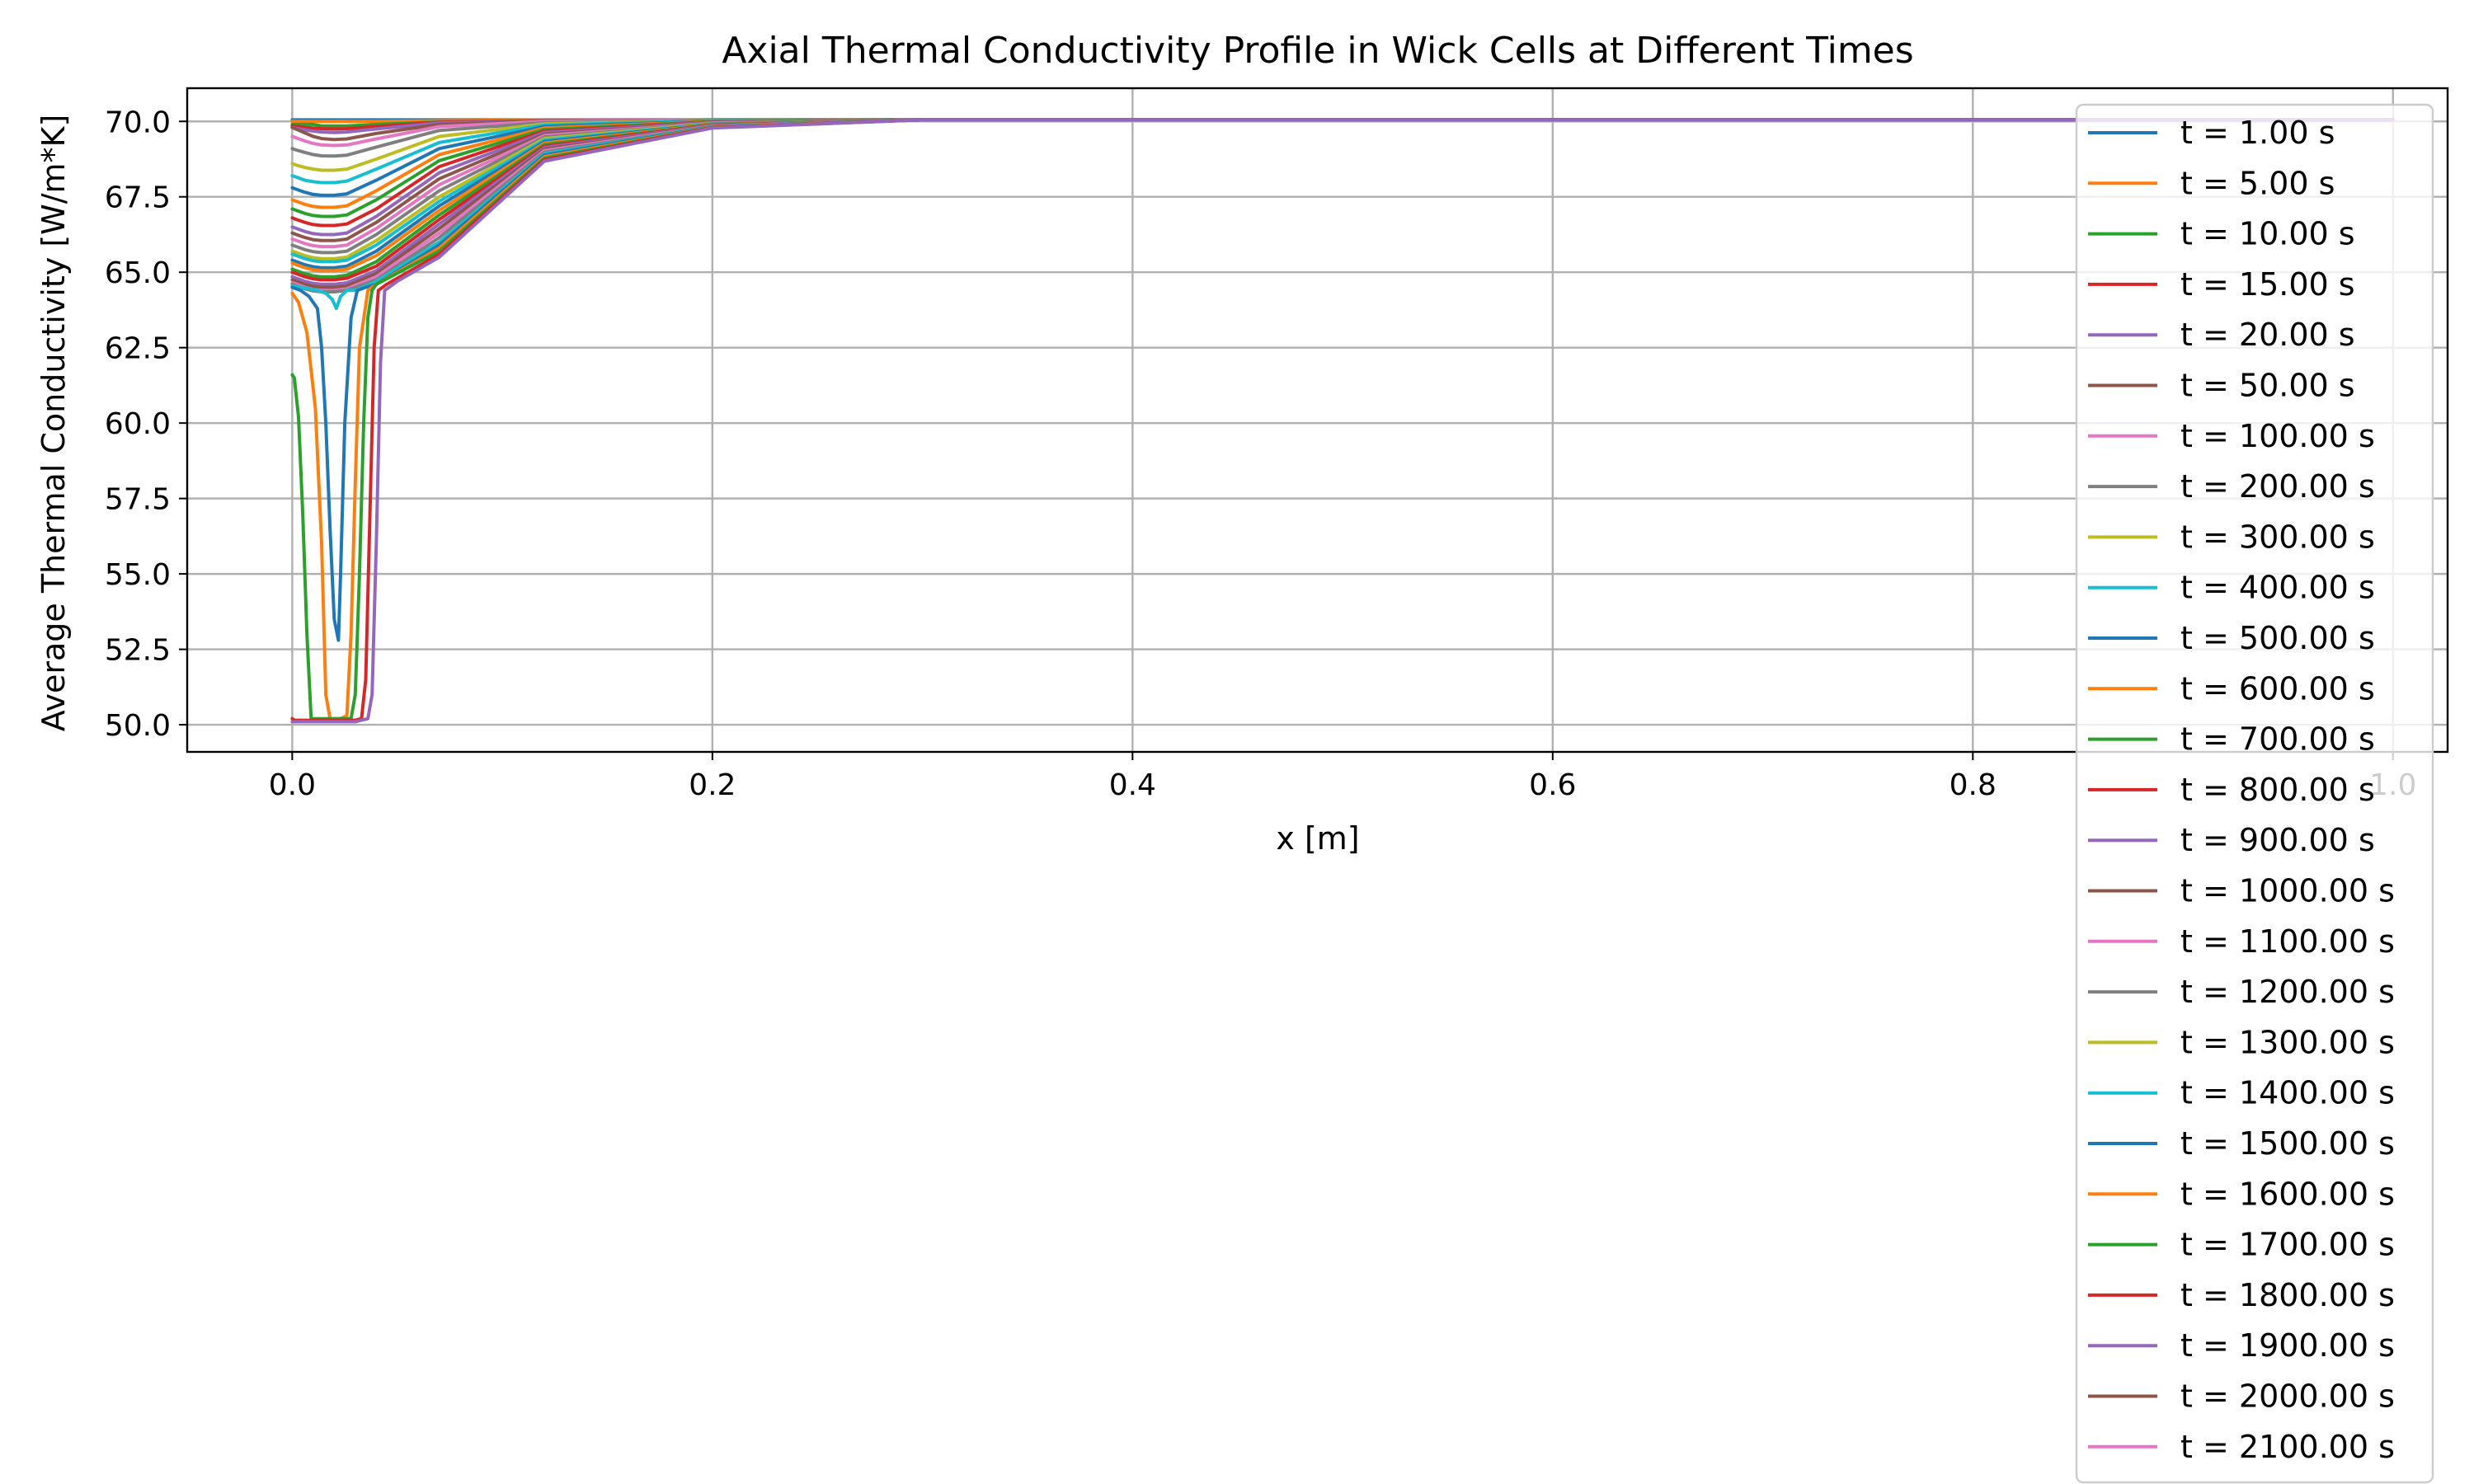 This screenshot has width=2474, height=1484. Describe the element at coordinates (138, 424) in the screenshot. I see `y-tick-label: 60.0` at that location.